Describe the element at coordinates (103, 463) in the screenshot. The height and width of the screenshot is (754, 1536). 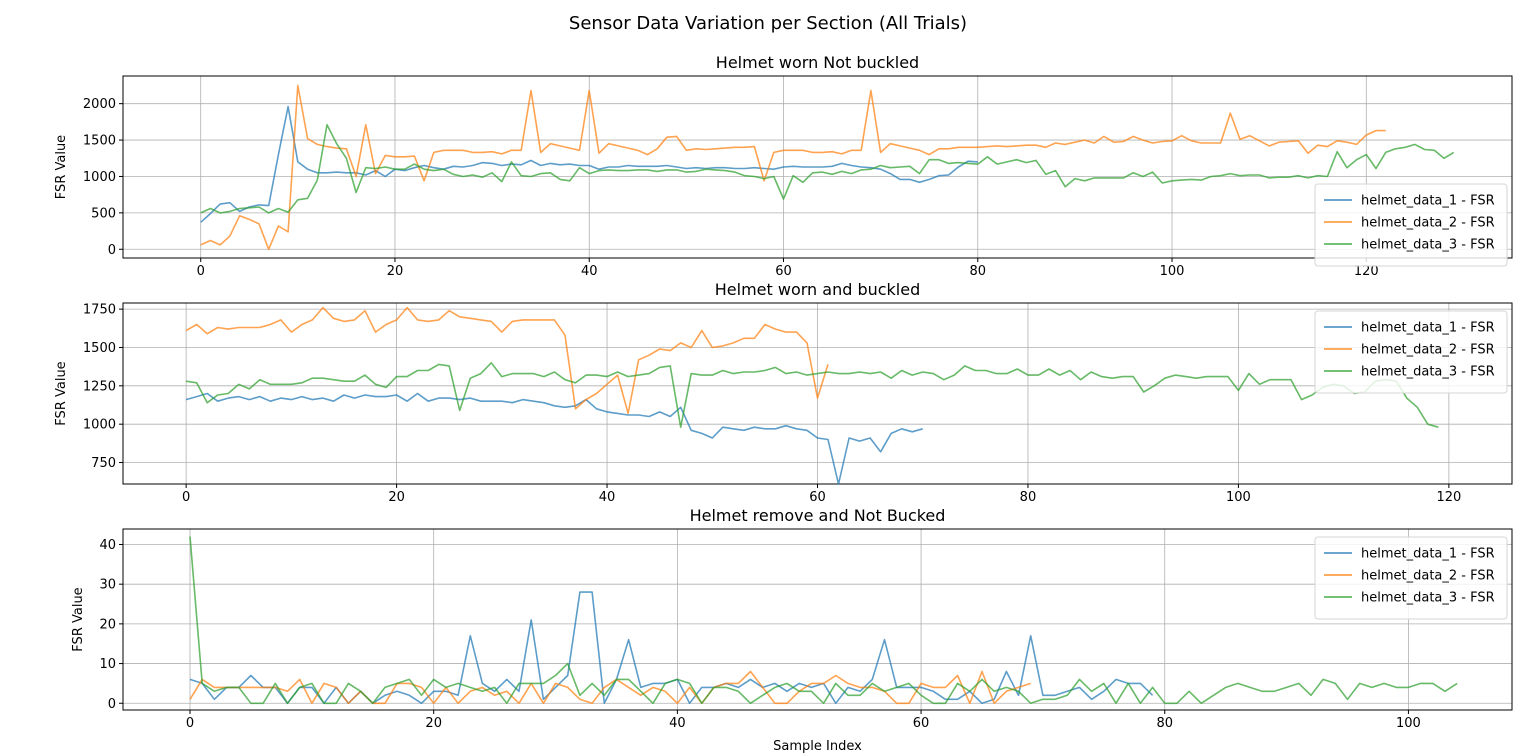
I see `y-tick-label: 750` at that location.